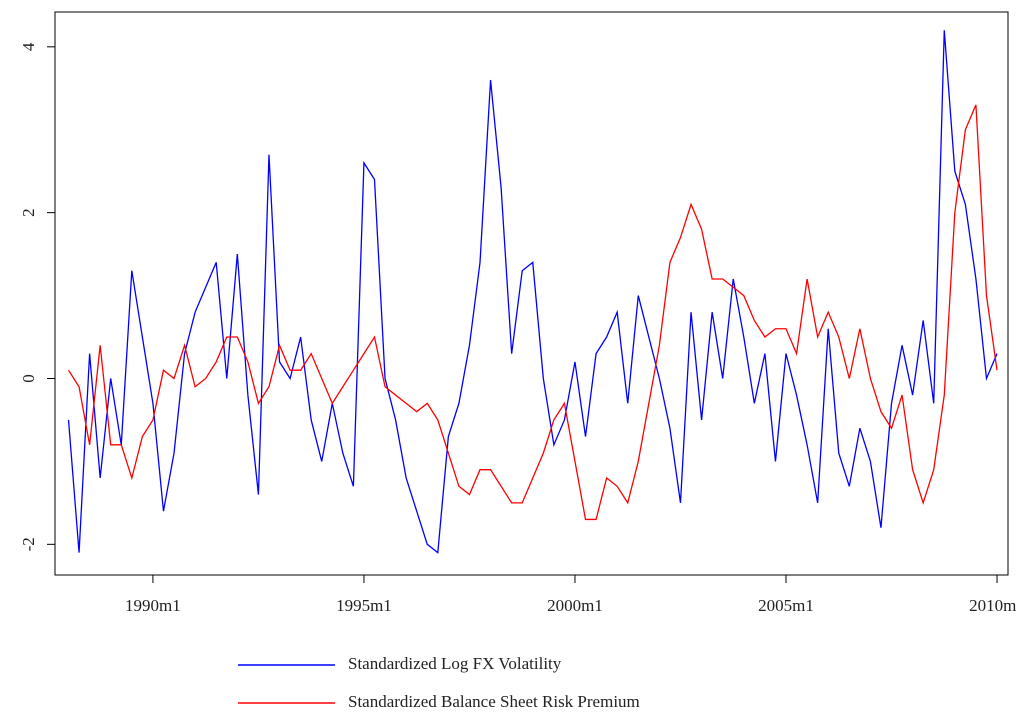  I want to click on y-tick-label: -2, so click(28, 544).